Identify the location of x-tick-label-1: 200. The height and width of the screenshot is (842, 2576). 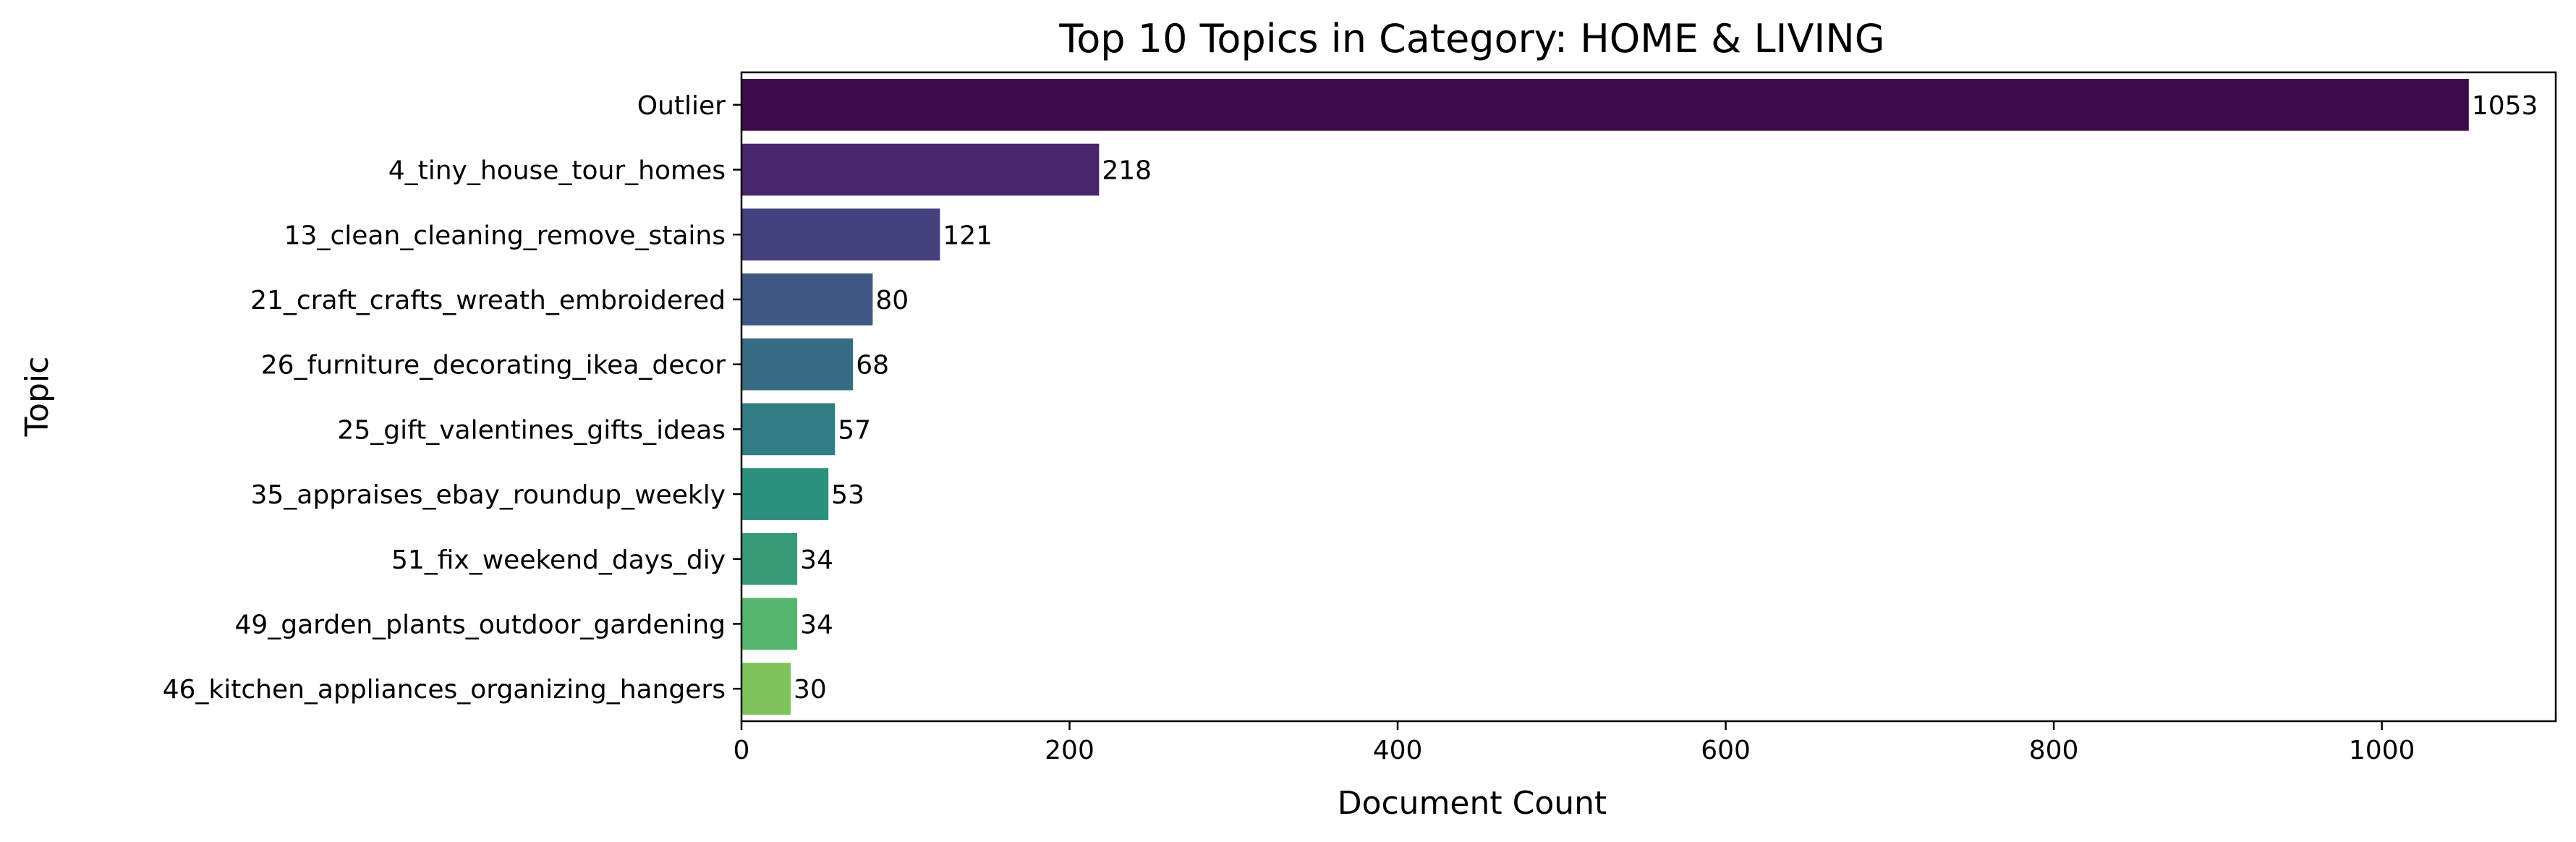
(1069, 750).